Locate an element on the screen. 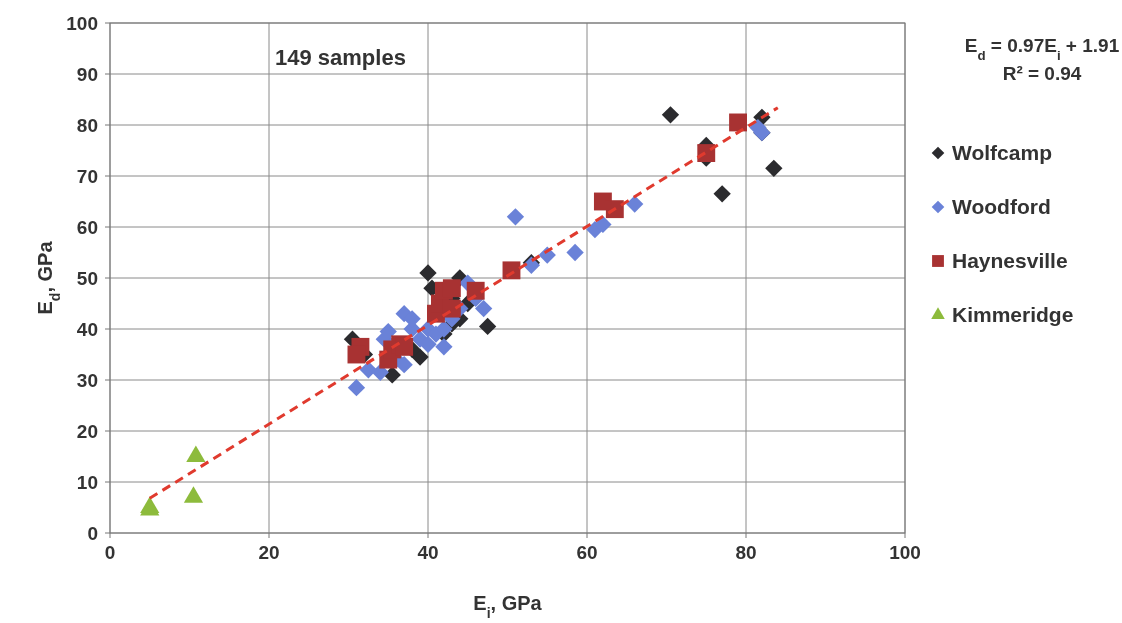  annotation: 149 samples is located at coordinates (340, 57).